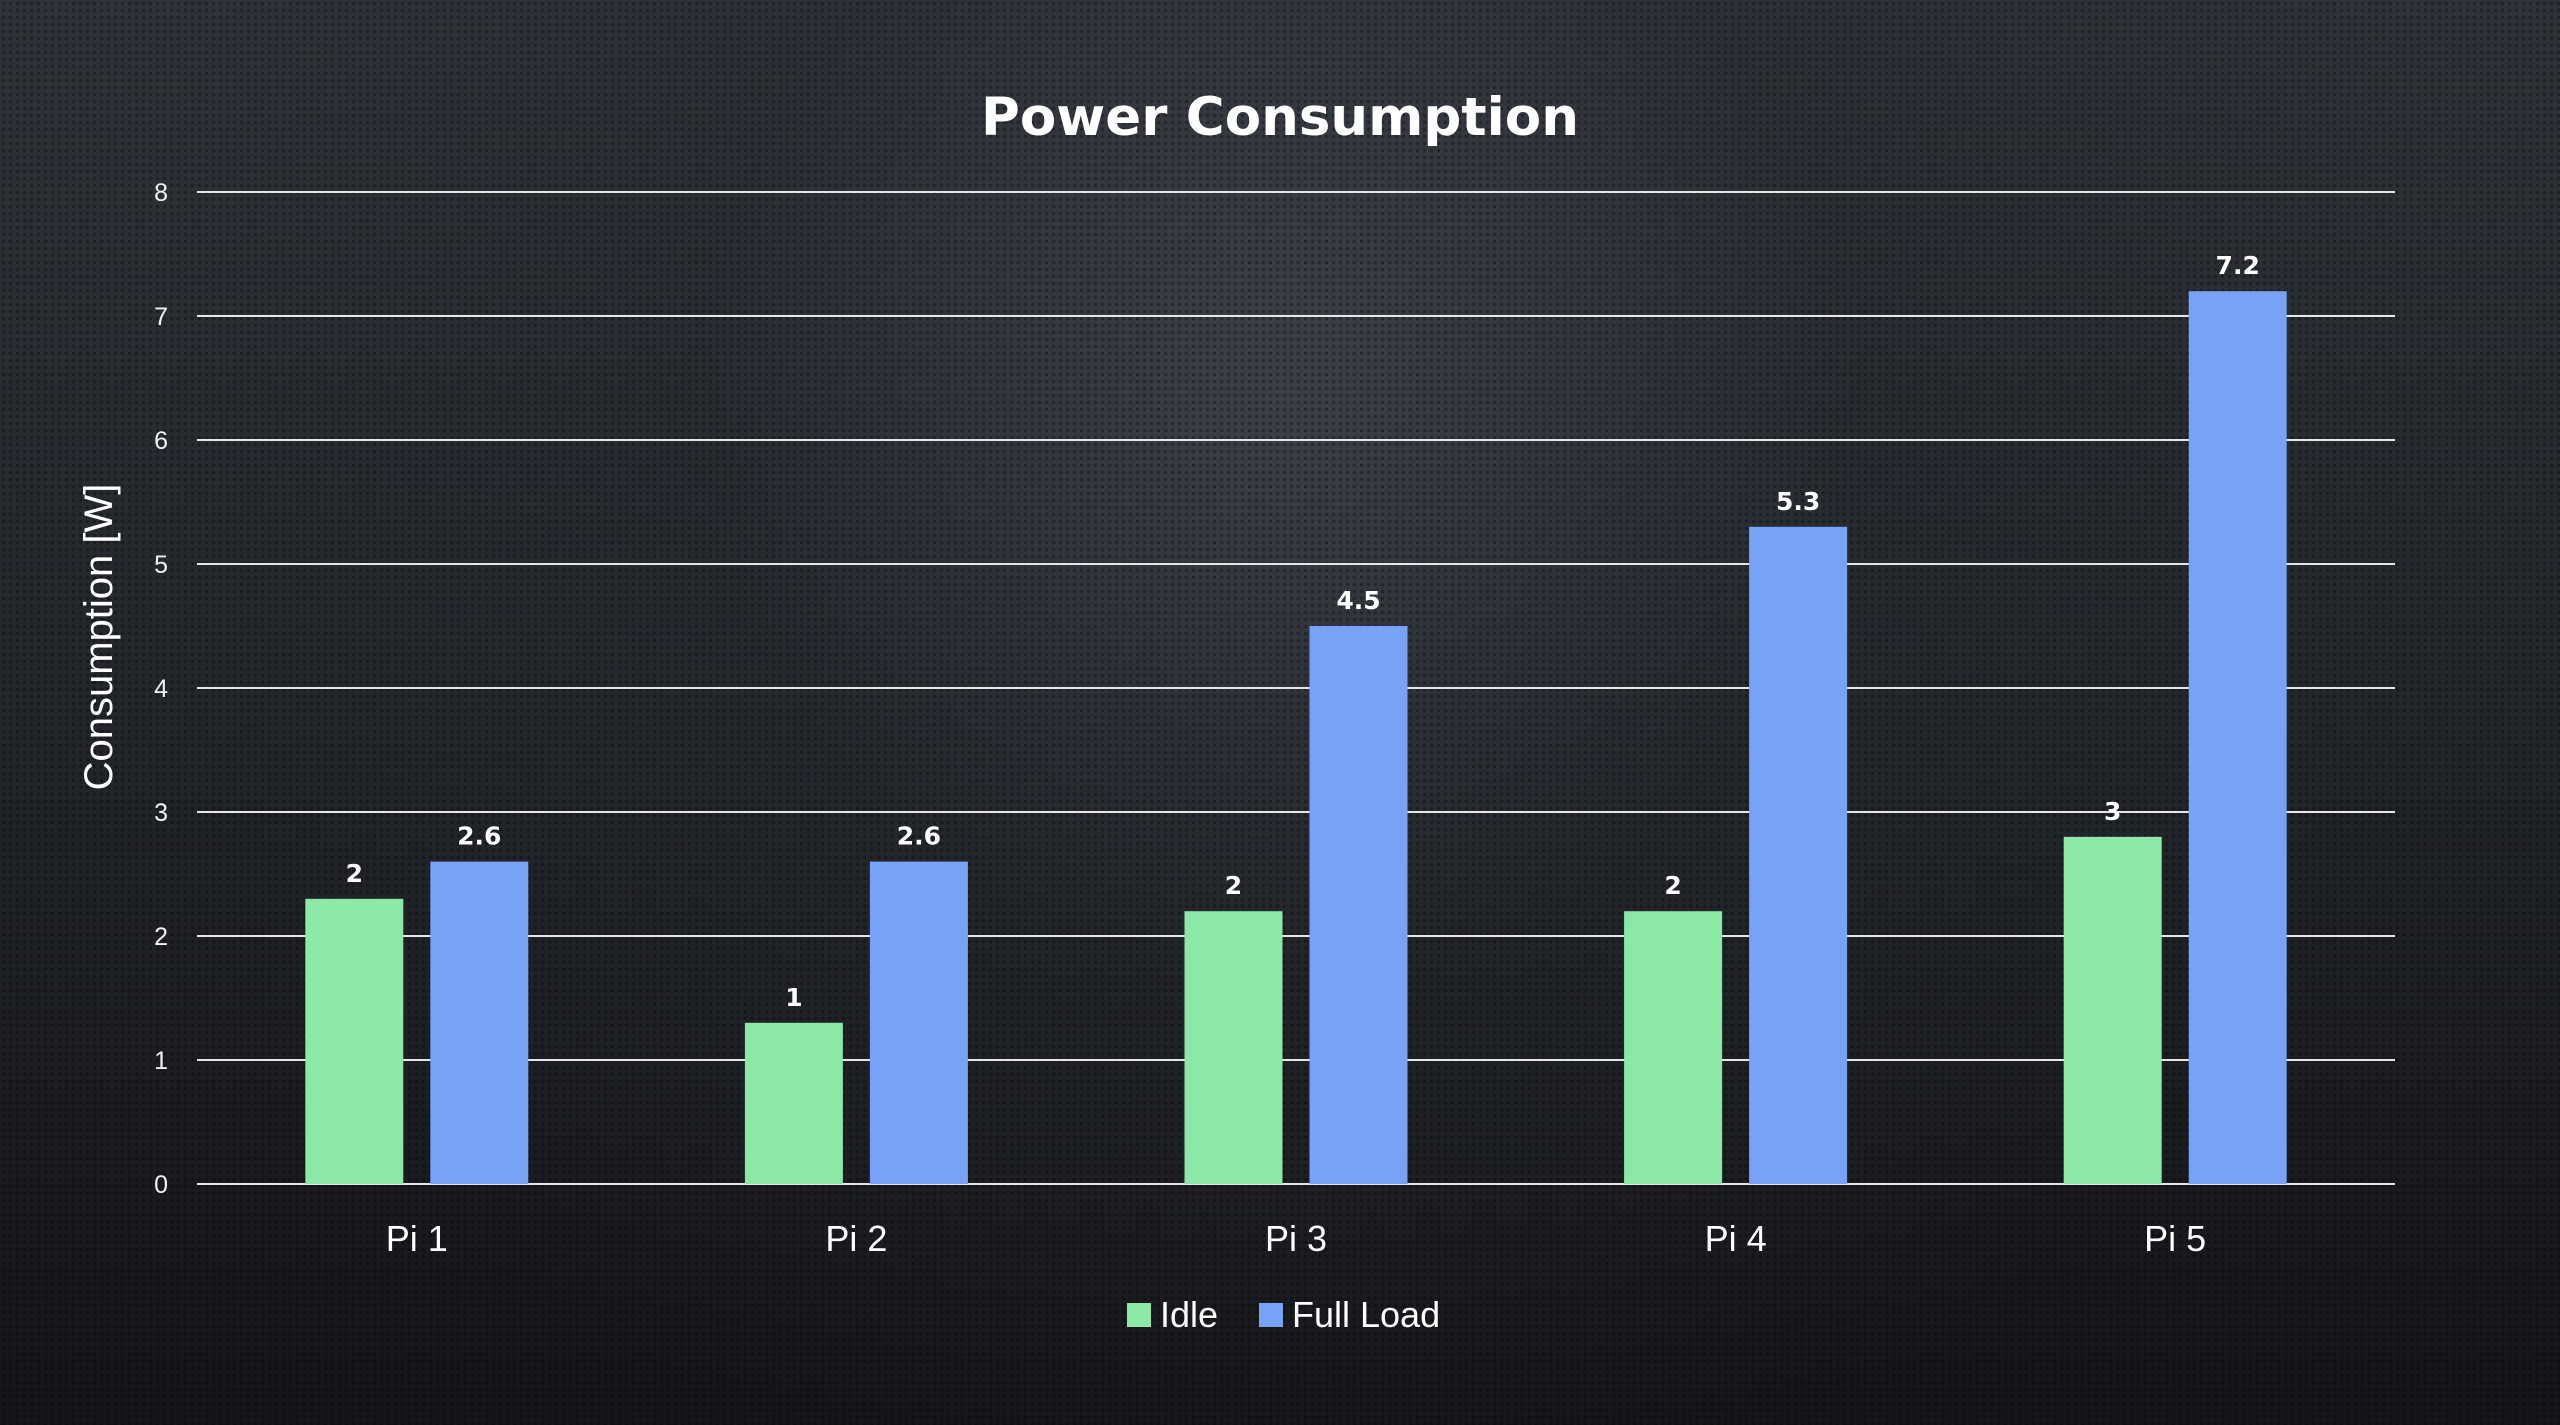  Describe the element at coordinates (2112, 811) in the screenshot. I see `data-label: 3` at that location.